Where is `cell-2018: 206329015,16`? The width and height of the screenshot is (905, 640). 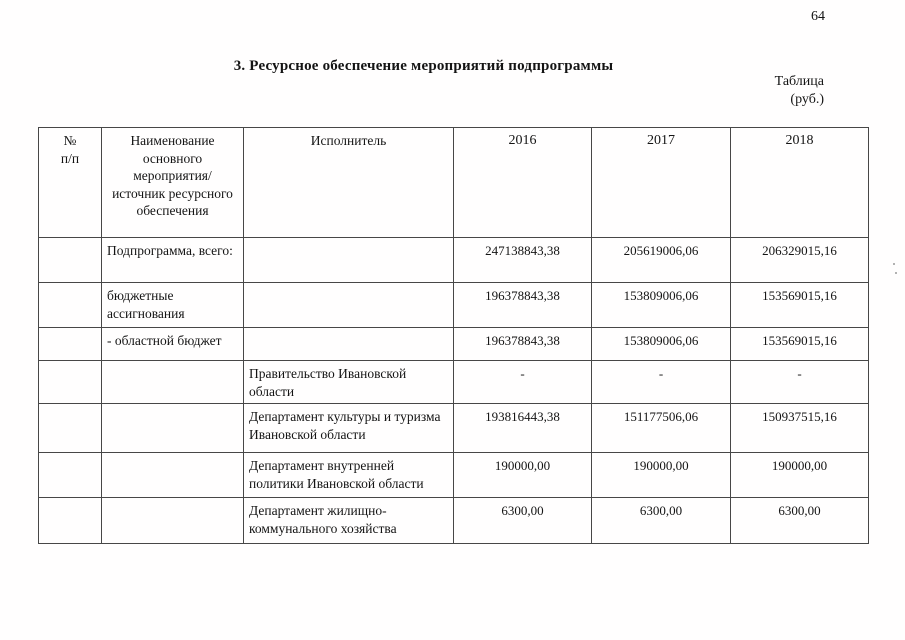 cell-2018: 206329015,16 is located at coordinates (799, 260).